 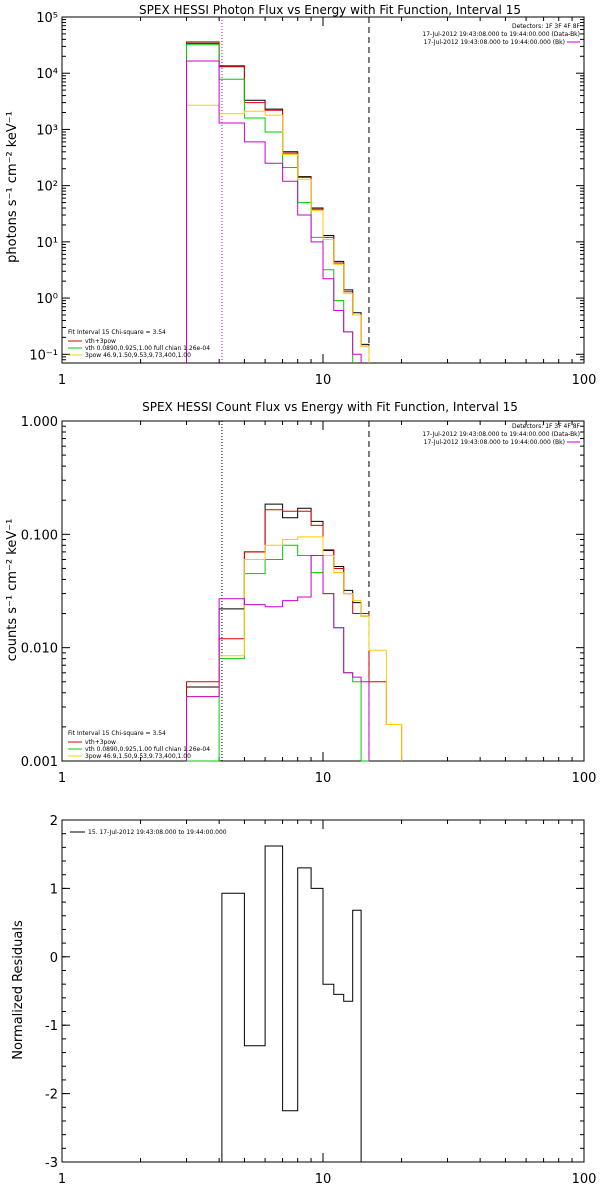 I want to click on y-tick-label: 10², so click(x=47, y=187).